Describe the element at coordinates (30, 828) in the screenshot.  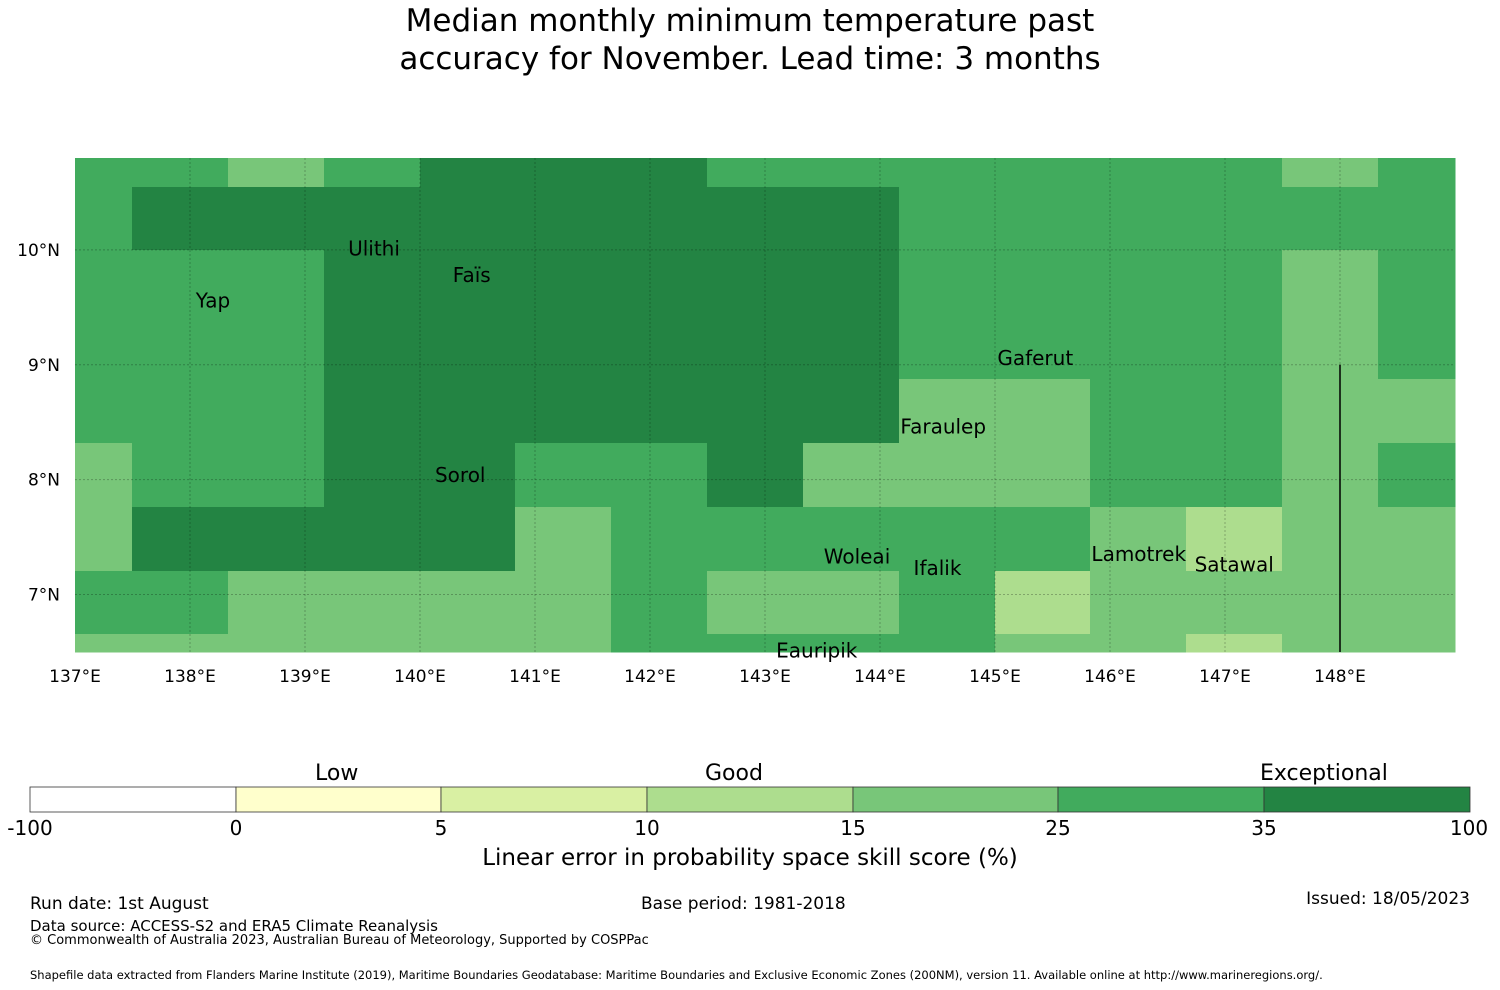
I see `colorbar-tick-neg100: -100` at that location.